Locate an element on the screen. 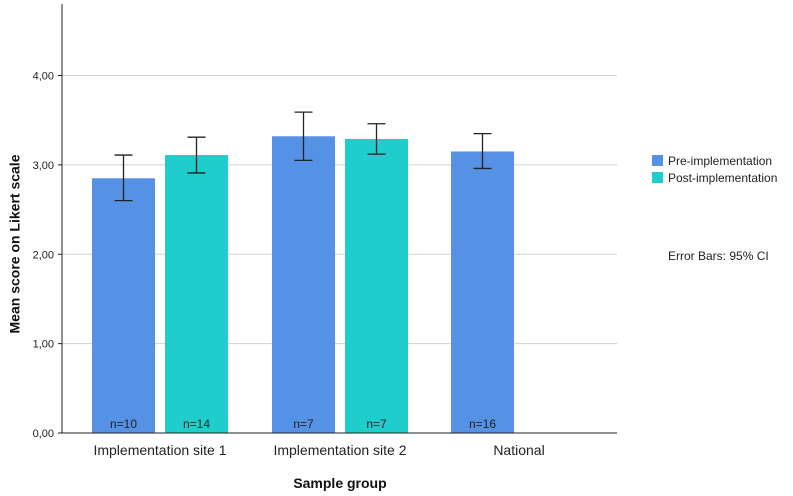 This screenshot has width=793, height=496. n-label: n=10 is located at coordinates (123, 424).